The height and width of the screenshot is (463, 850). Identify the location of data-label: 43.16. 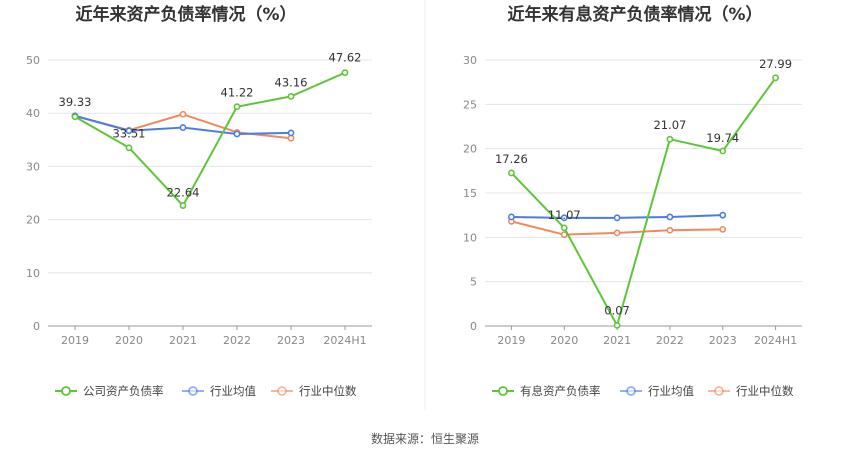
(291, 82).